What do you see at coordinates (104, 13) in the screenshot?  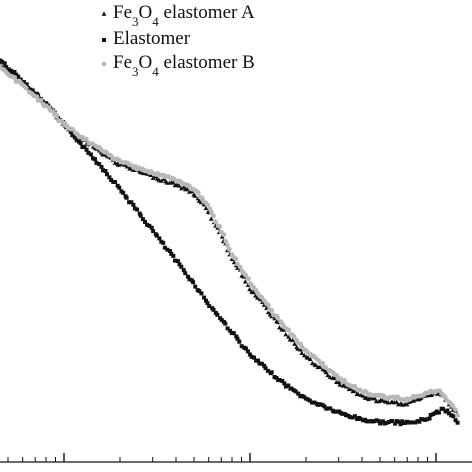 I see `legend-marker` at bounding box center [104, 13].